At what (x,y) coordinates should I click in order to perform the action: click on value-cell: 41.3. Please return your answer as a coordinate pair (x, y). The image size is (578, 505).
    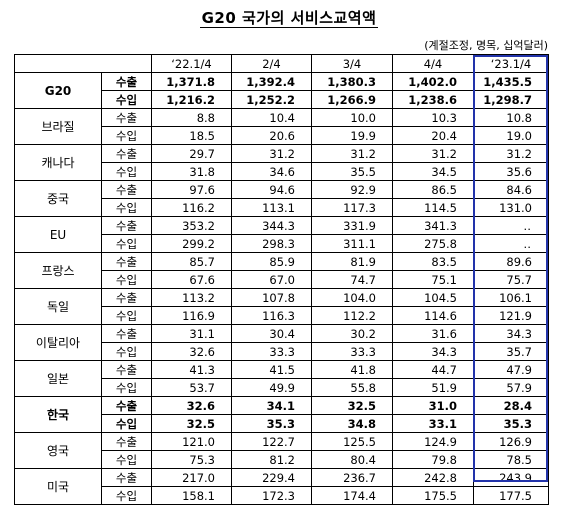
    Looking at the image, I should click on (191, 369).